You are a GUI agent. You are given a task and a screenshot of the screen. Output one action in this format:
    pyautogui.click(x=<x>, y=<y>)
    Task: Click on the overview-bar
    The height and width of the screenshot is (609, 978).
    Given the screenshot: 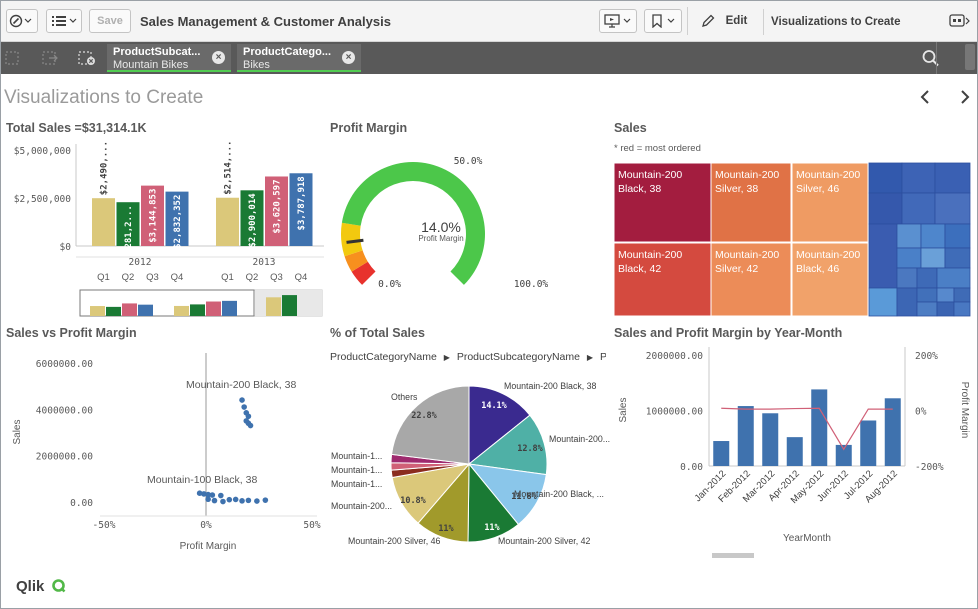 What is the action you would take?
    pyautogui.click(x=289, y=305)
    